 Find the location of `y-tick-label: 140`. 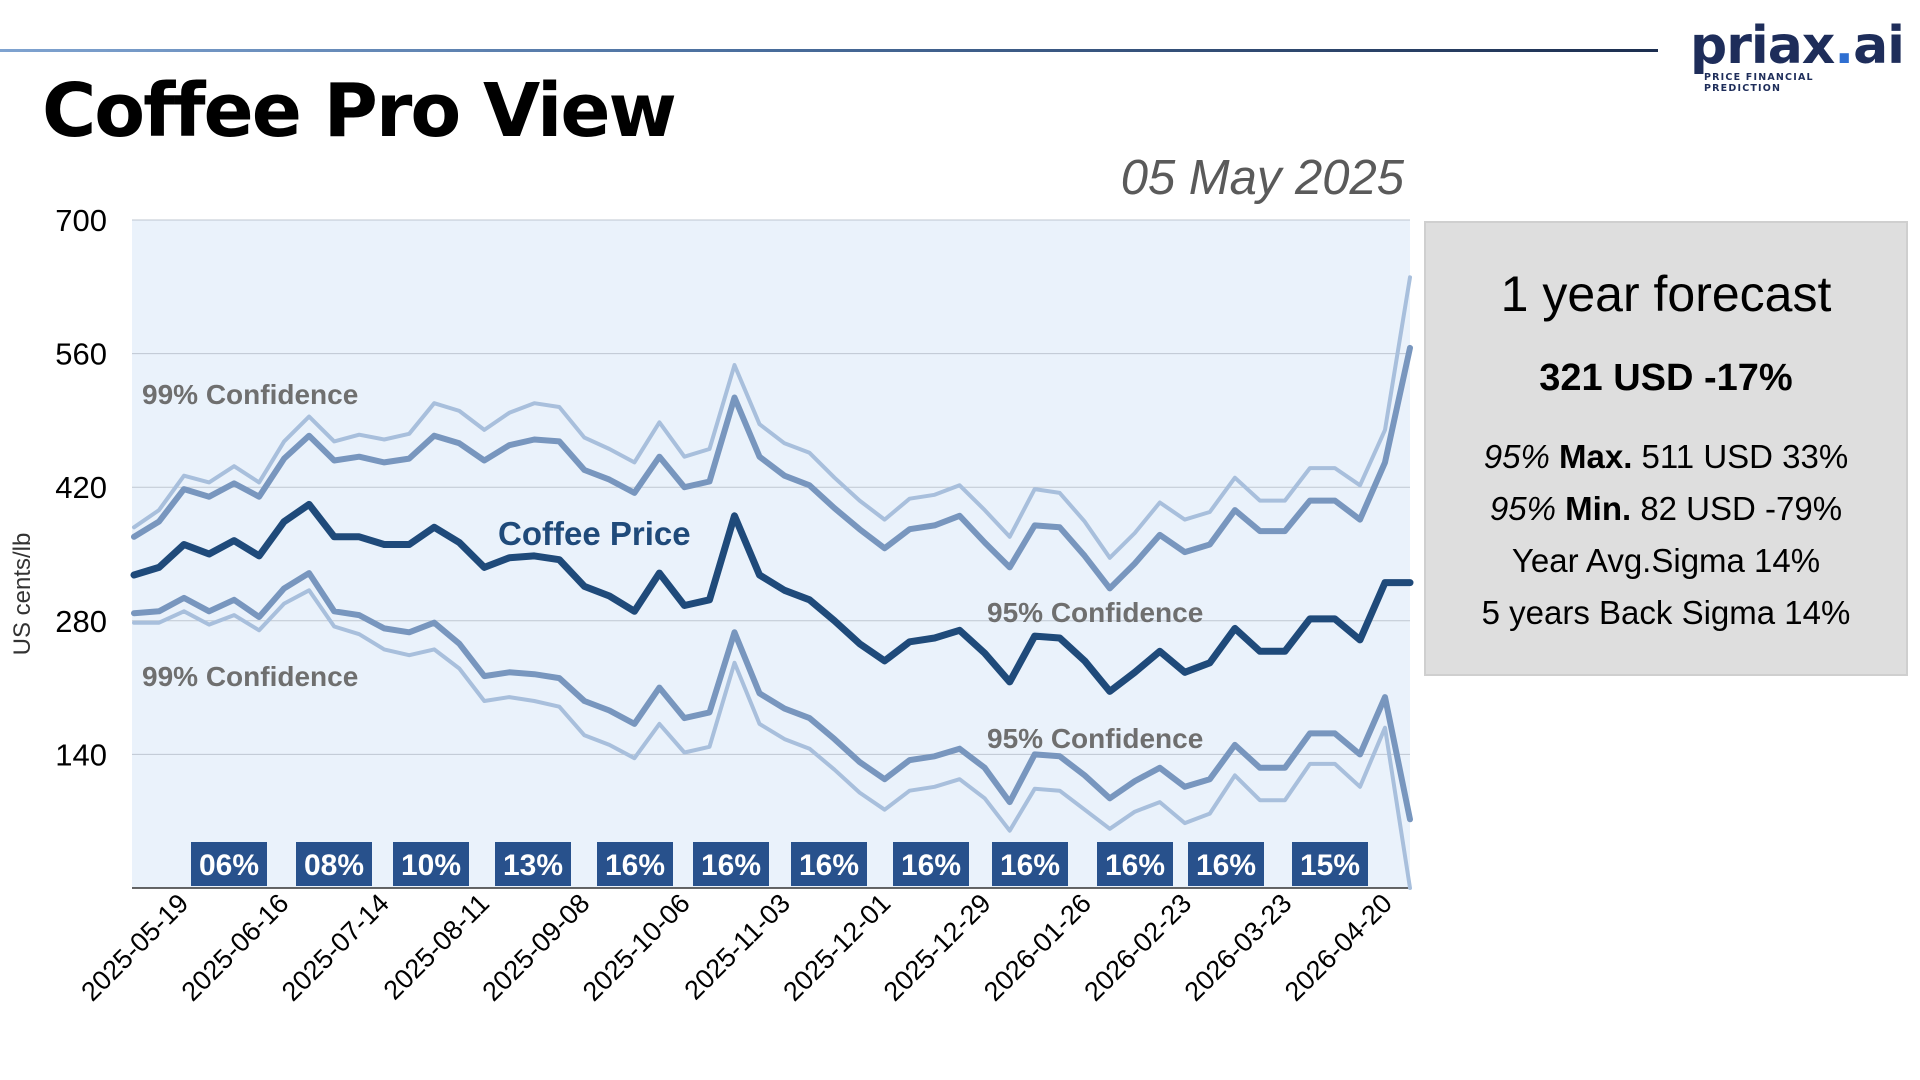

y-tick-label: 140 is located at coordinates (81, 754).